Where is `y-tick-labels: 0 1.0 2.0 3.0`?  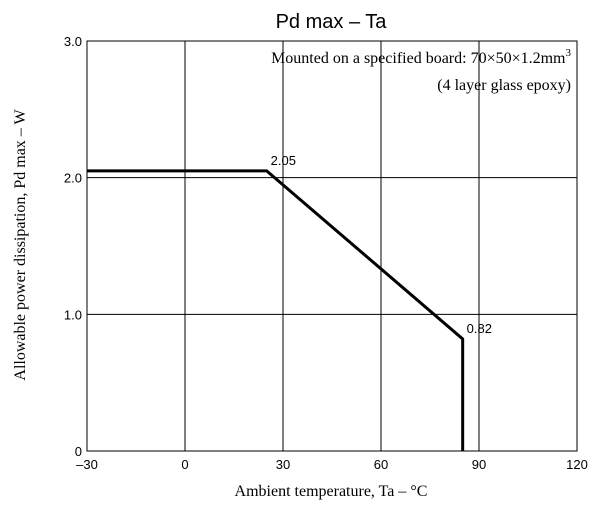 y-tick-labels: 0 1.0 2.0 3.0 is located at coordinates (73, 246).